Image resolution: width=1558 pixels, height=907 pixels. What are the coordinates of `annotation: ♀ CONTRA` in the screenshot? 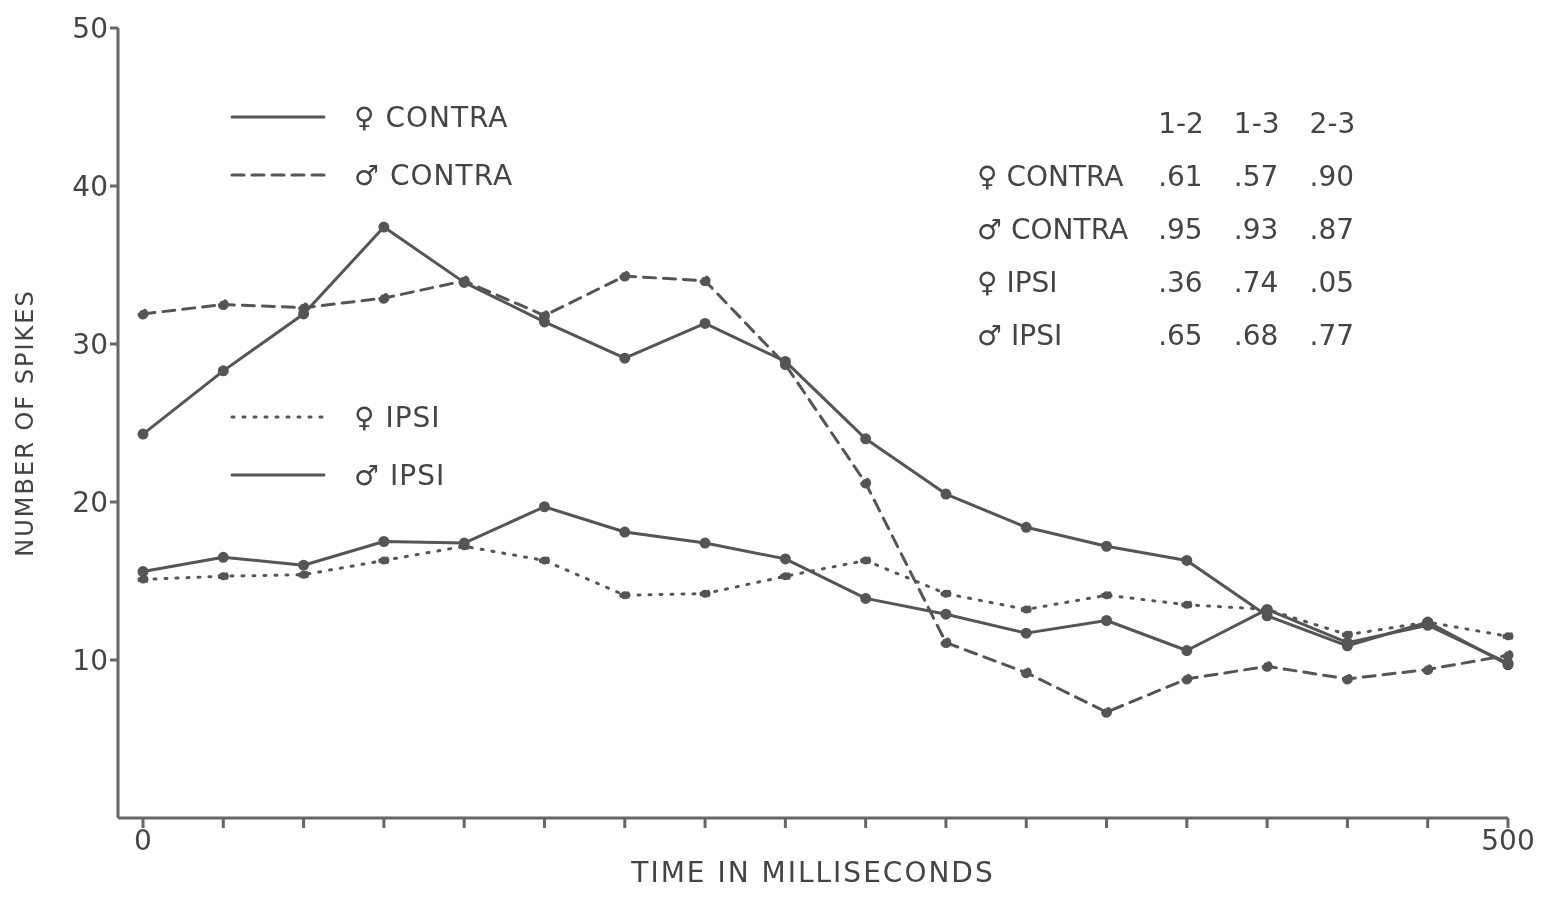 It's located at (1050, 176).